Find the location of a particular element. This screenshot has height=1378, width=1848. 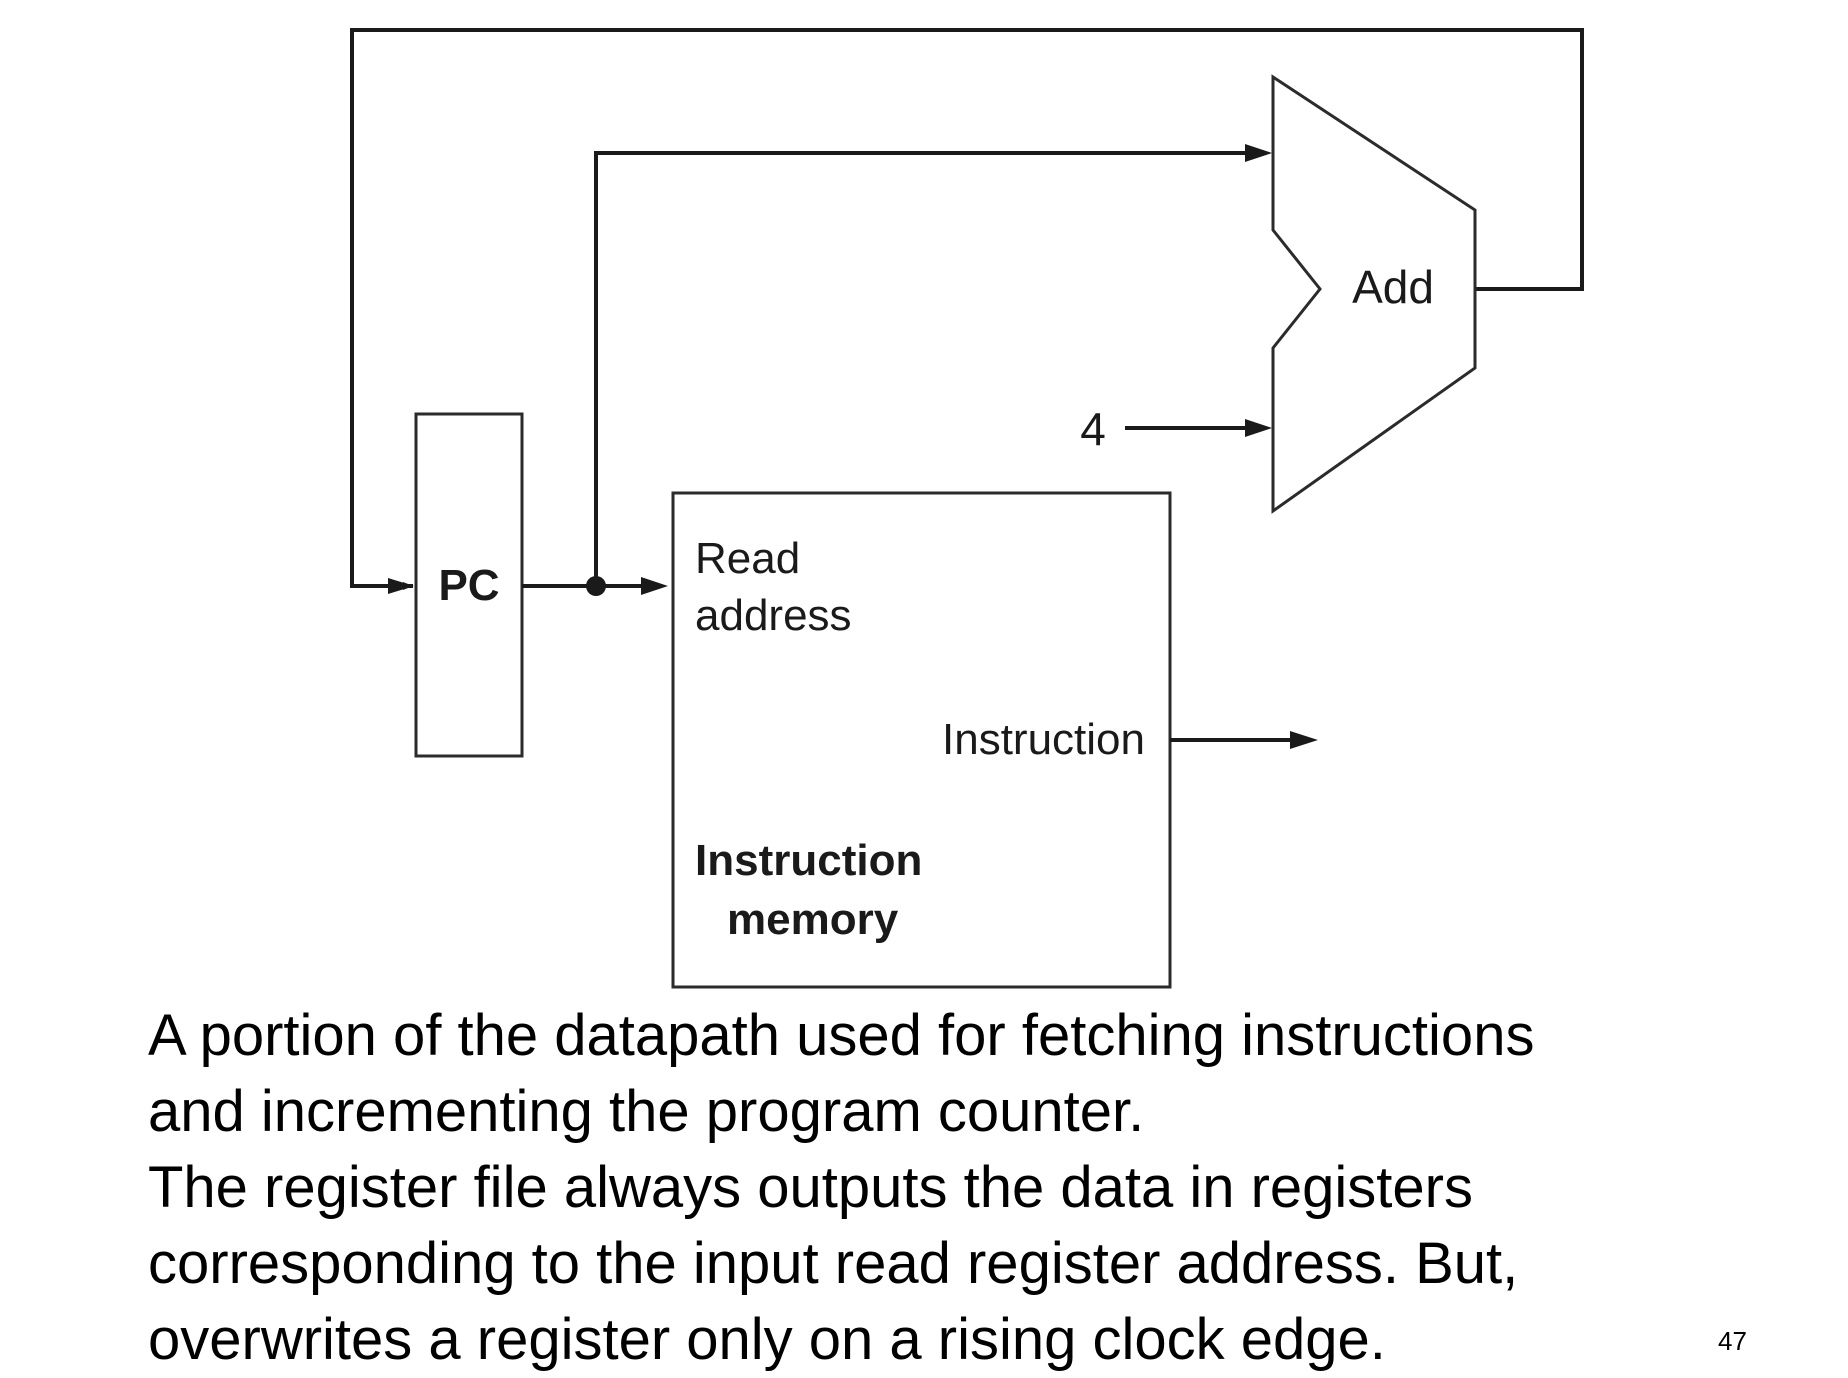

pc-register is located at coordinates (469, 585).